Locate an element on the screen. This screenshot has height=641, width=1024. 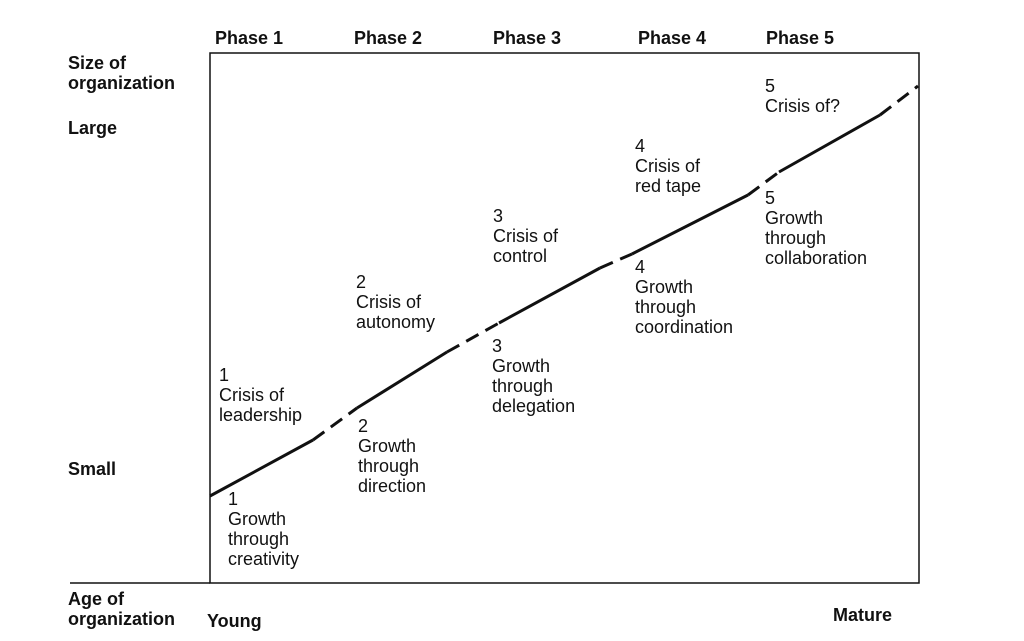
phase-1-header: Phase 1 is located at coordinates (249, 38).